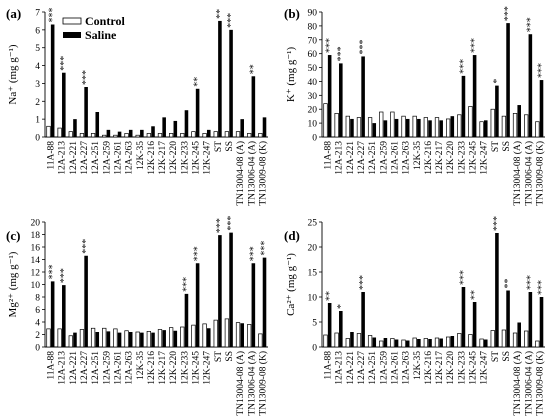  Describe the element at coordinates (251, 383) in the screenshot. I see `x-tick-label: TN13006-04 (A)` at that location.